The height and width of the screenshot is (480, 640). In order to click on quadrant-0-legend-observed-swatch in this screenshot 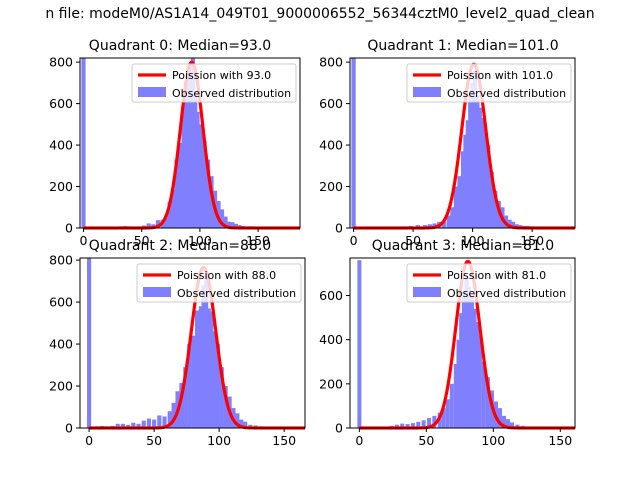, I will do `click(152, 92)`.